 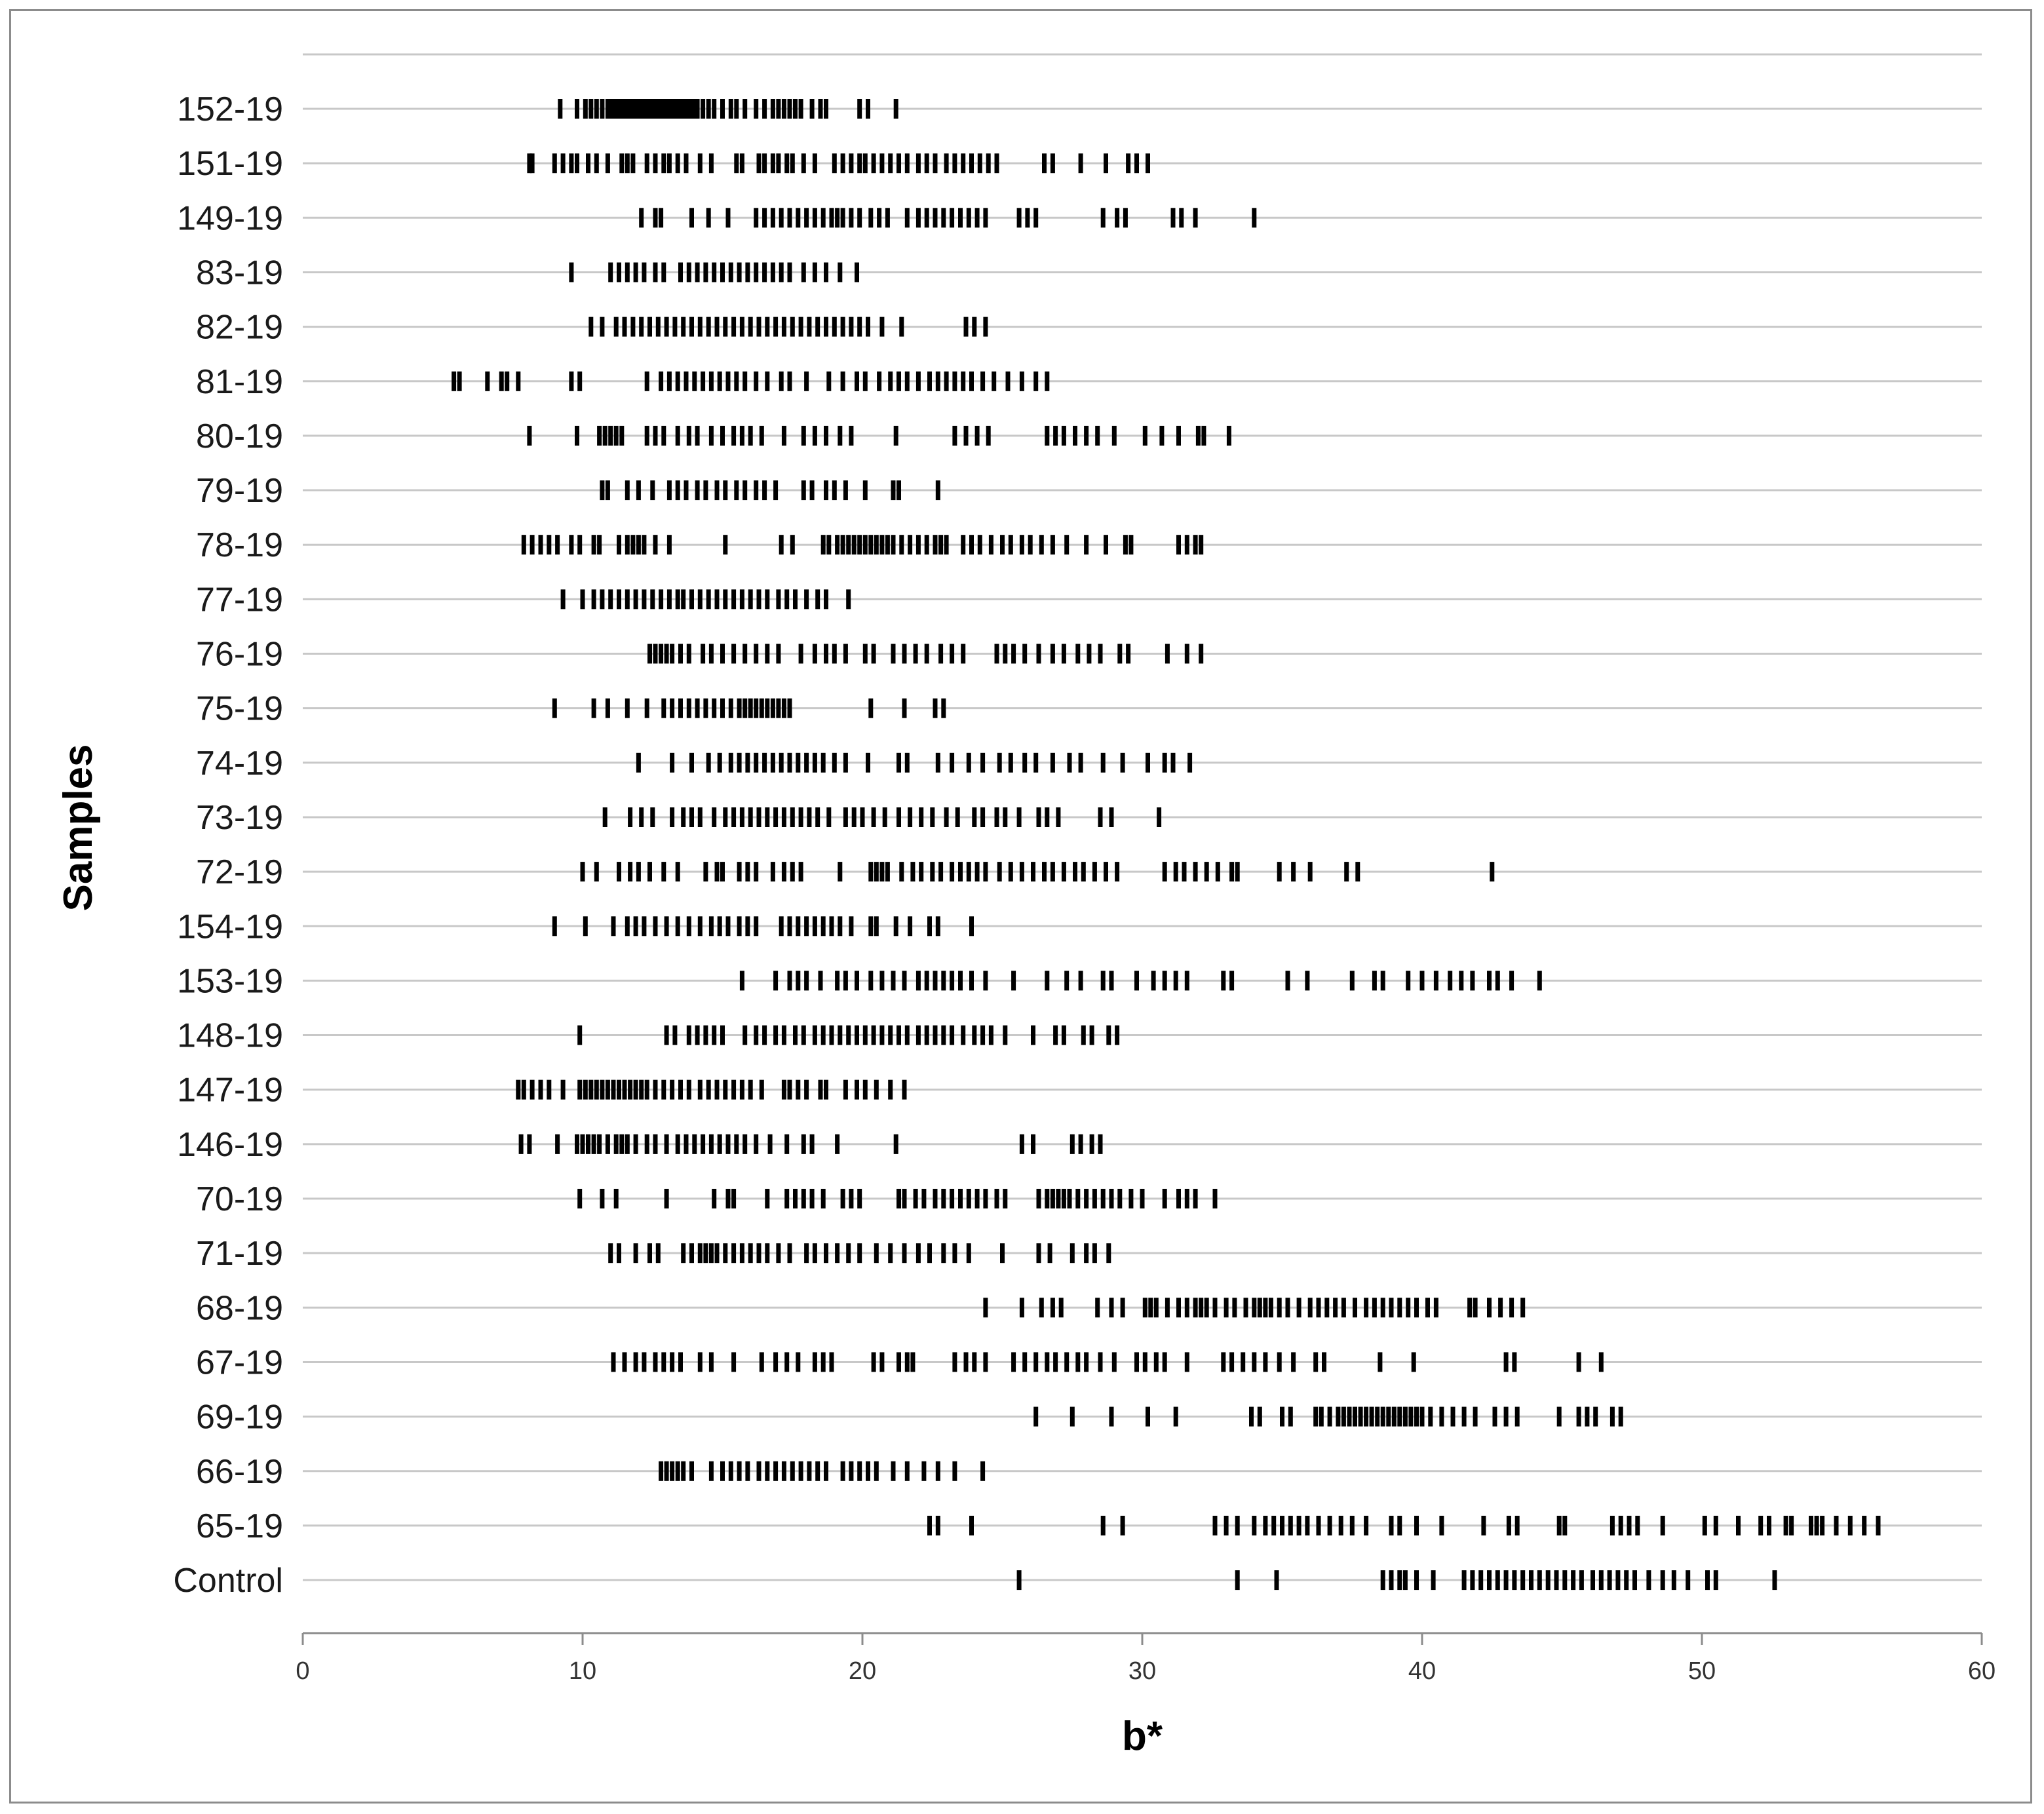 I want to click on category-label: 80-19, so click(x=239, y=436).